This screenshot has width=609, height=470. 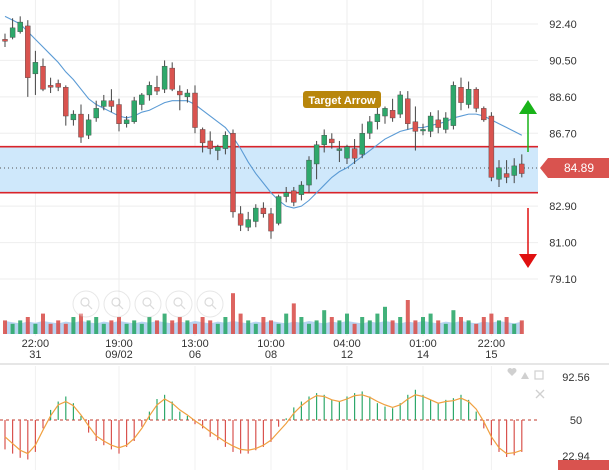 I want to click on price-tick-label: 81.00, so click(x=563, y=244).